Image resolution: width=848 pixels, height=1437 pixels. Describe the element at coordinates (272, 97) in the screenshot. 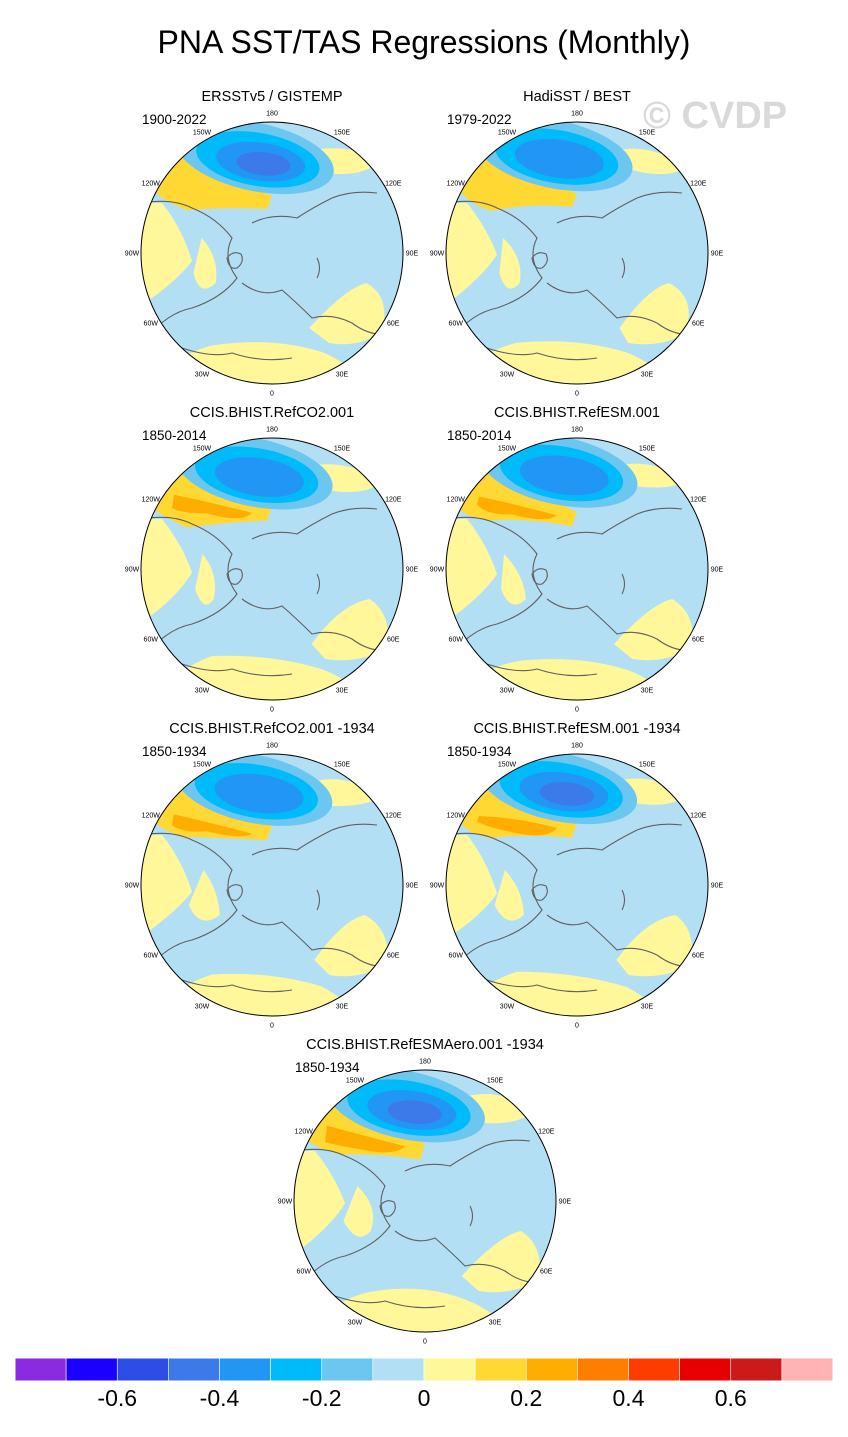

I see `panel-title: ERSSTv5 / GISTEMP` at that location.